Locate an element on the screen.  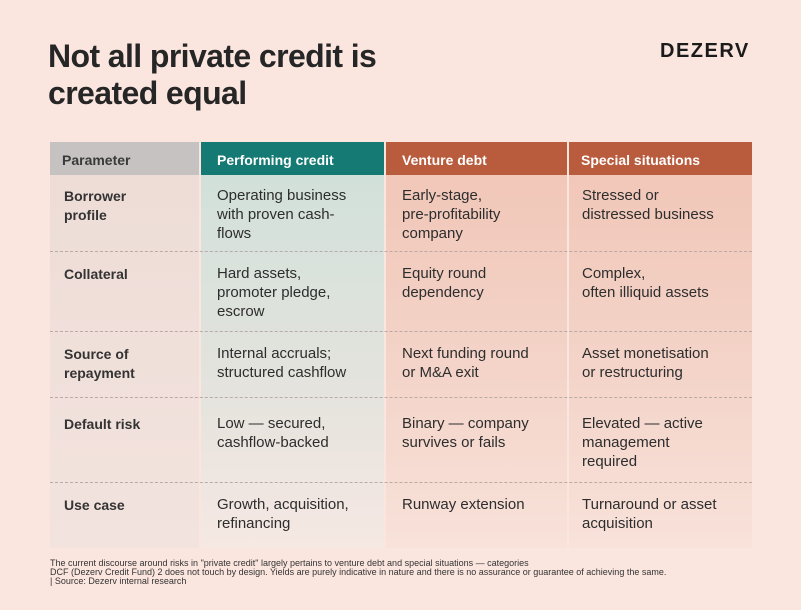
header-parameter: Parameter is located at coordinates (124, 158).